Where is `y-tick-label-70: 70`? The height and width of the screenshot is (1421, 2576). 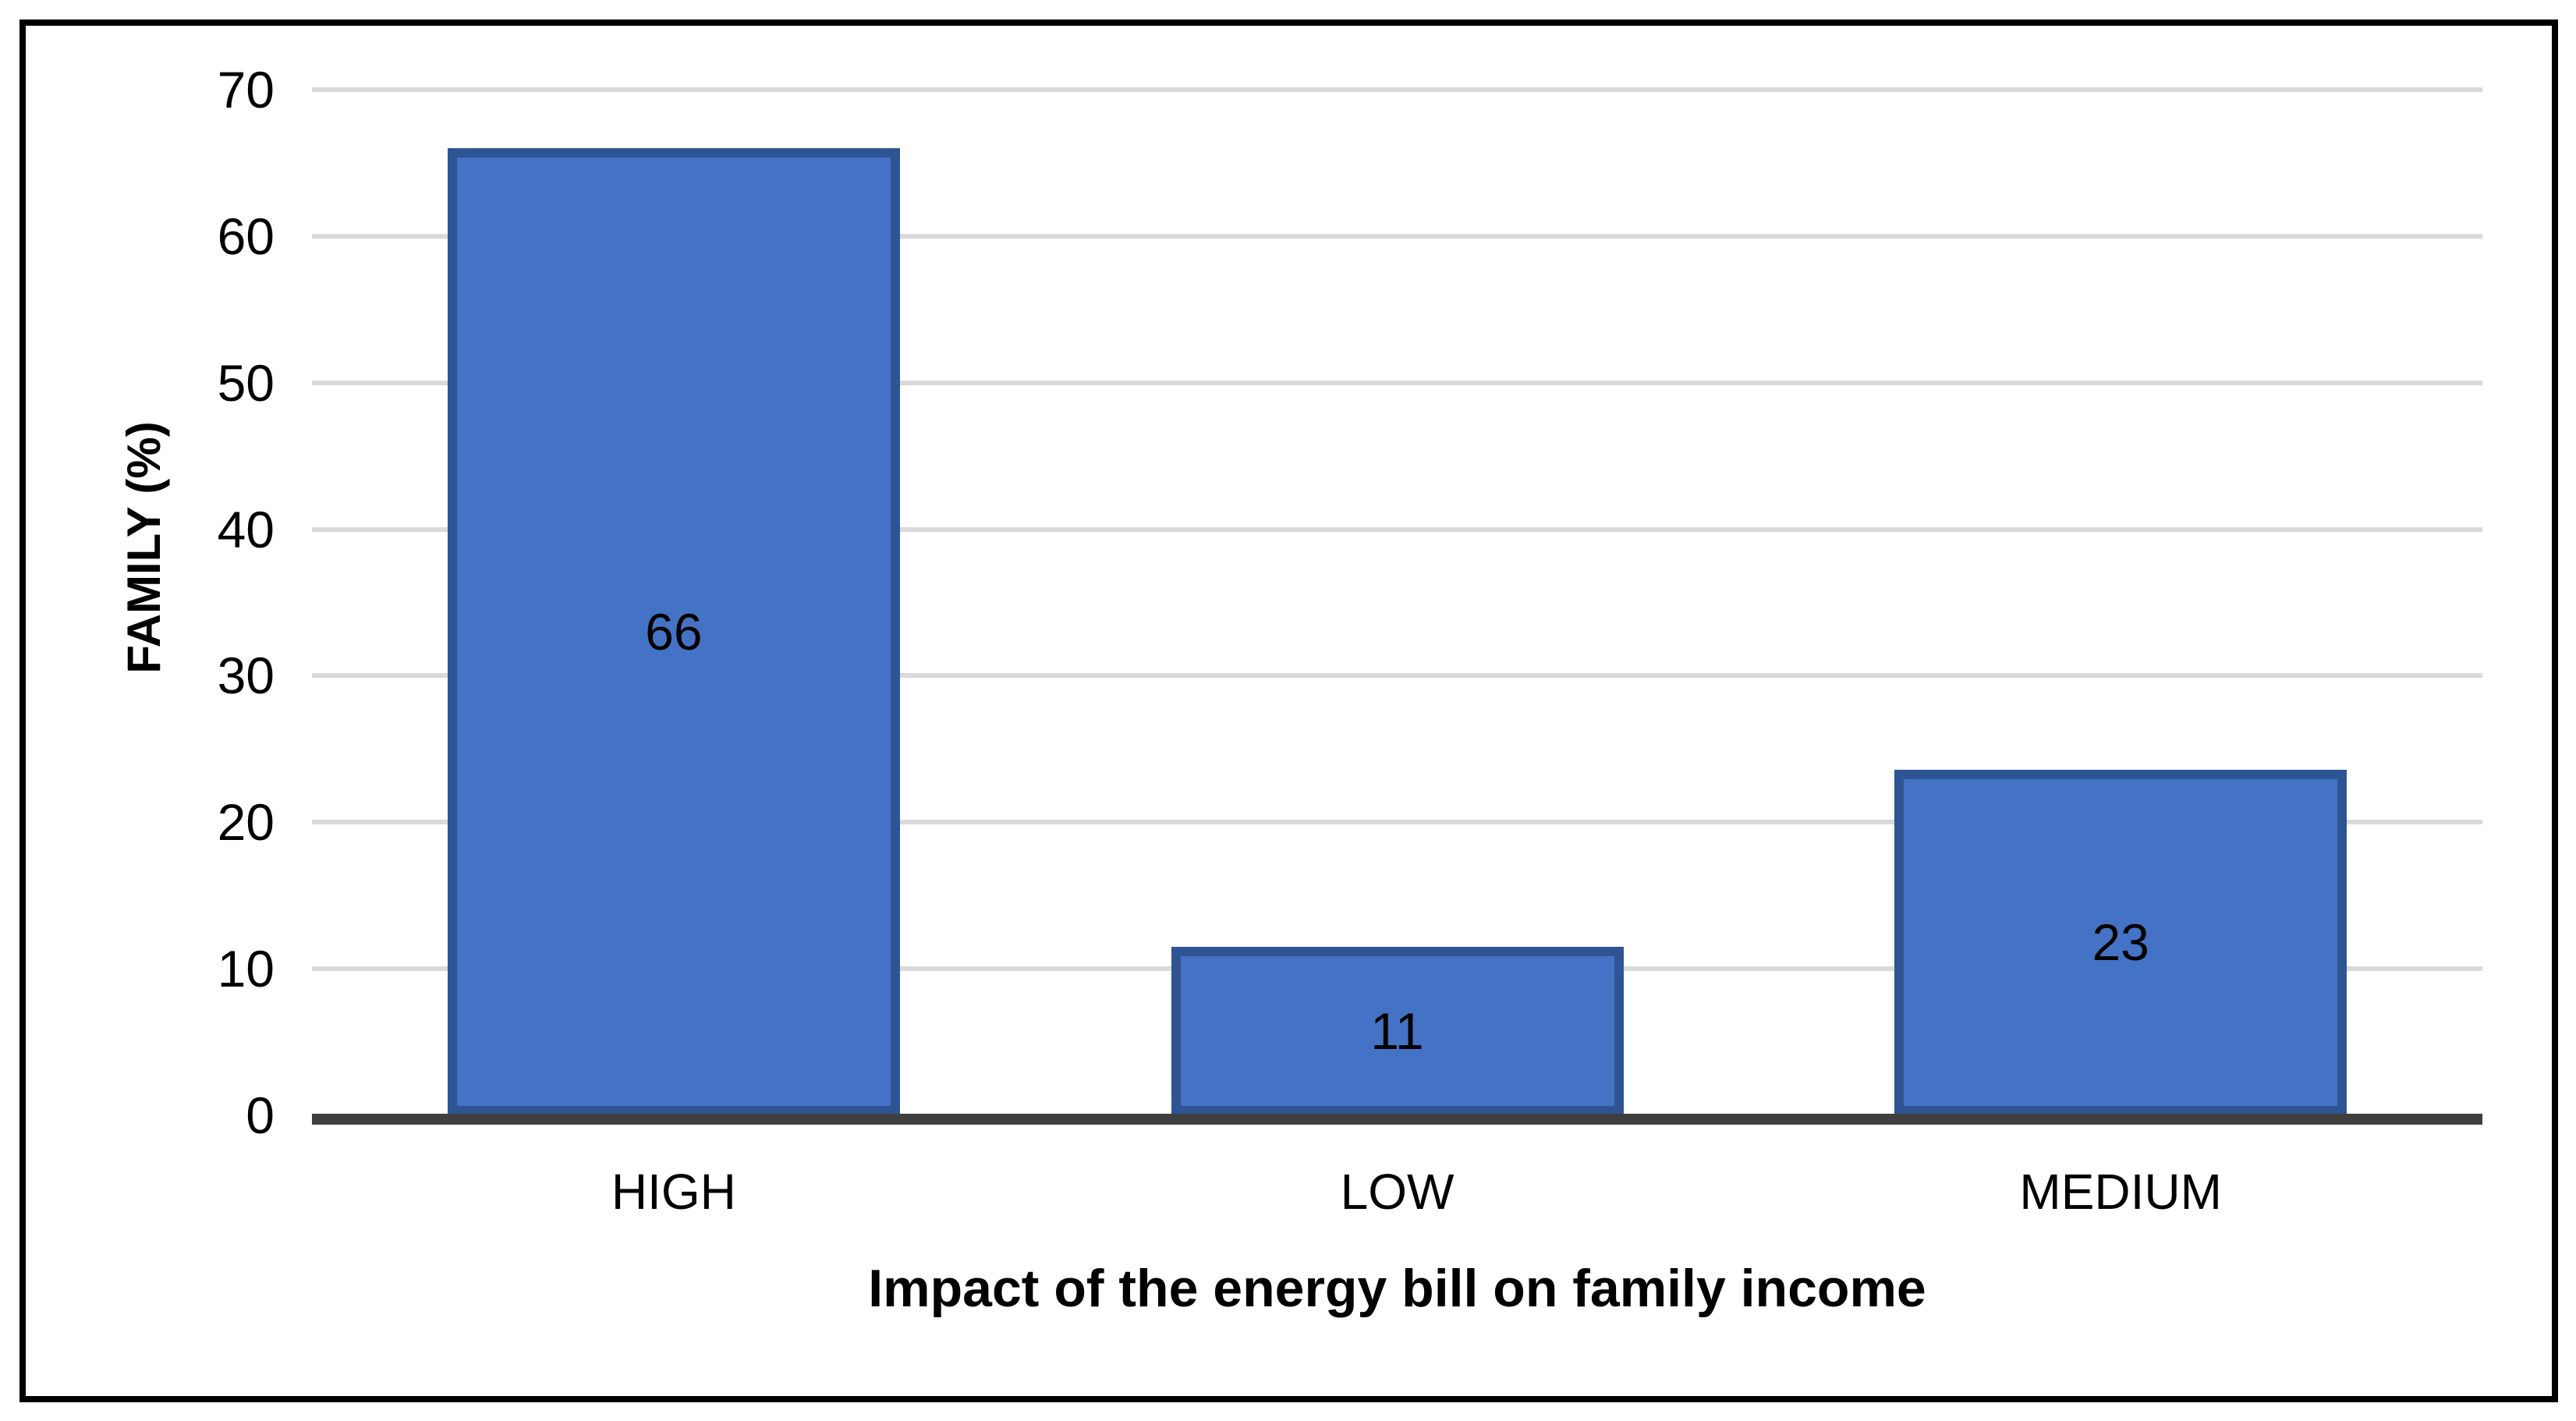 y-tick-label-70: 70 is located at coordinates (246, 90).